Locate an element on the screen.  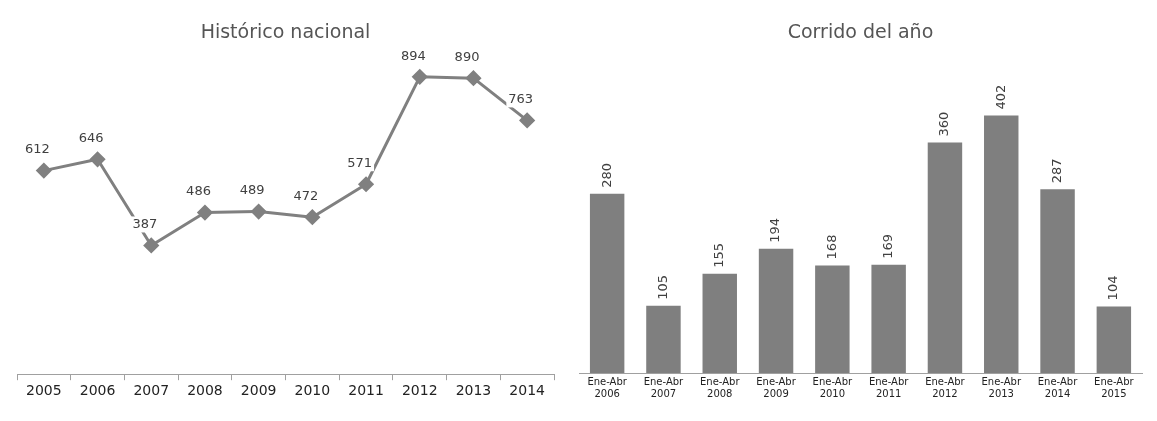
data-label: 402 is located at coordinates (1000, 97).